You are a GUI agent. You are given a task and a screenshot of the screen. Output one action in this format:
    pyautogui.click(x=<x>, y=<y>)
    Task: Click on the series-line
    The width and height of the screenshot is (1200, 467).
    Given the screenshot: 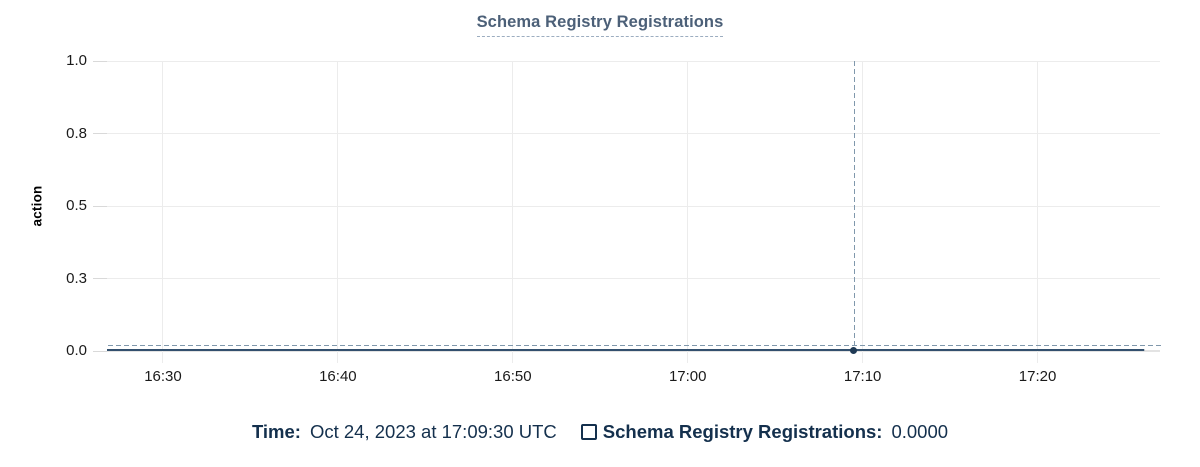 What is the action you would take?
    pyautogui.click(x=626, y=350)
    